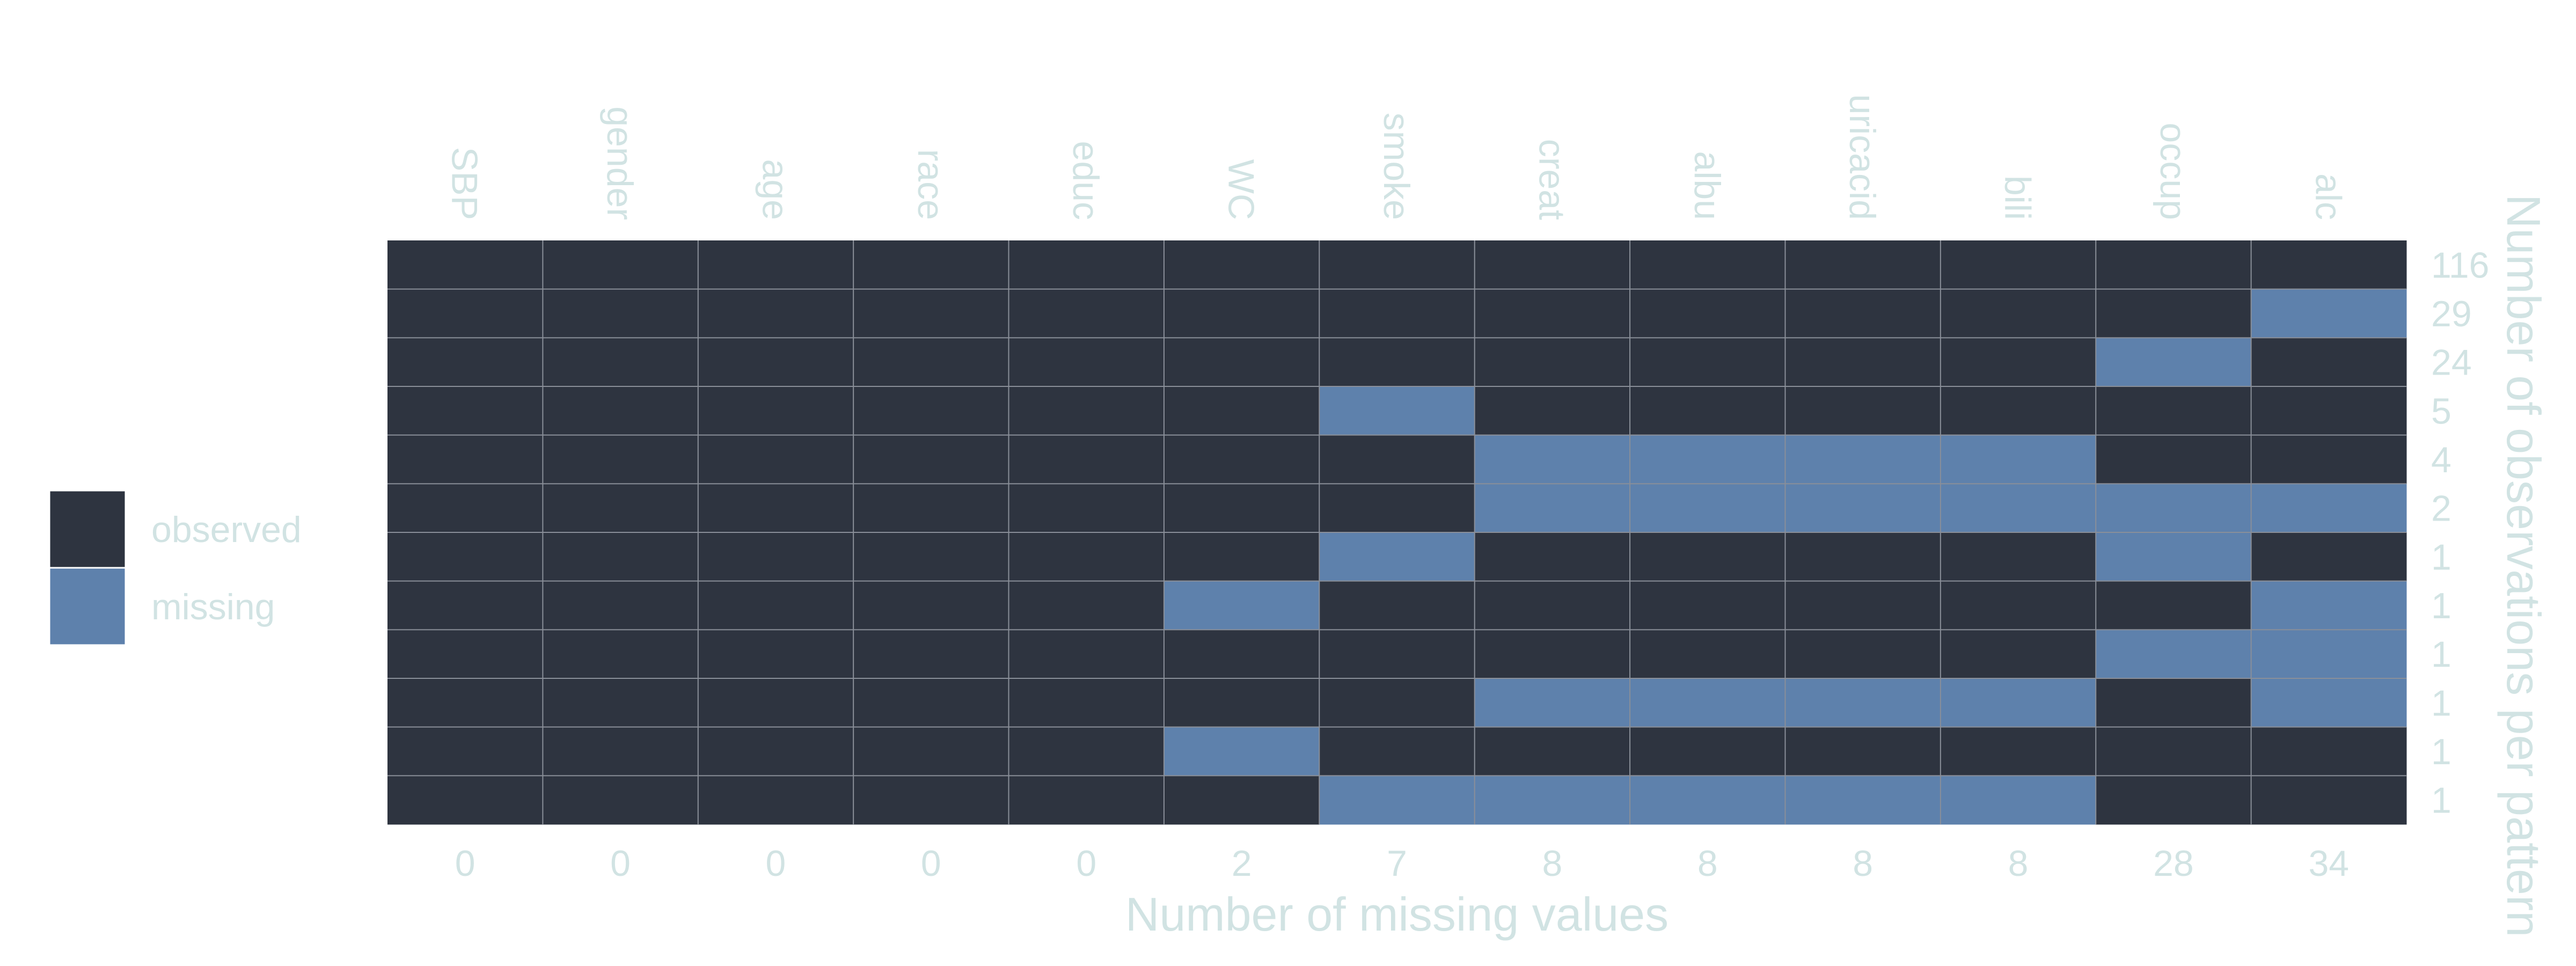 This screenshot has width=2576, height=966. Describe the element at coordinates (2173, 863) in the screenshot. I see `missing-count-label: 28` at that location.